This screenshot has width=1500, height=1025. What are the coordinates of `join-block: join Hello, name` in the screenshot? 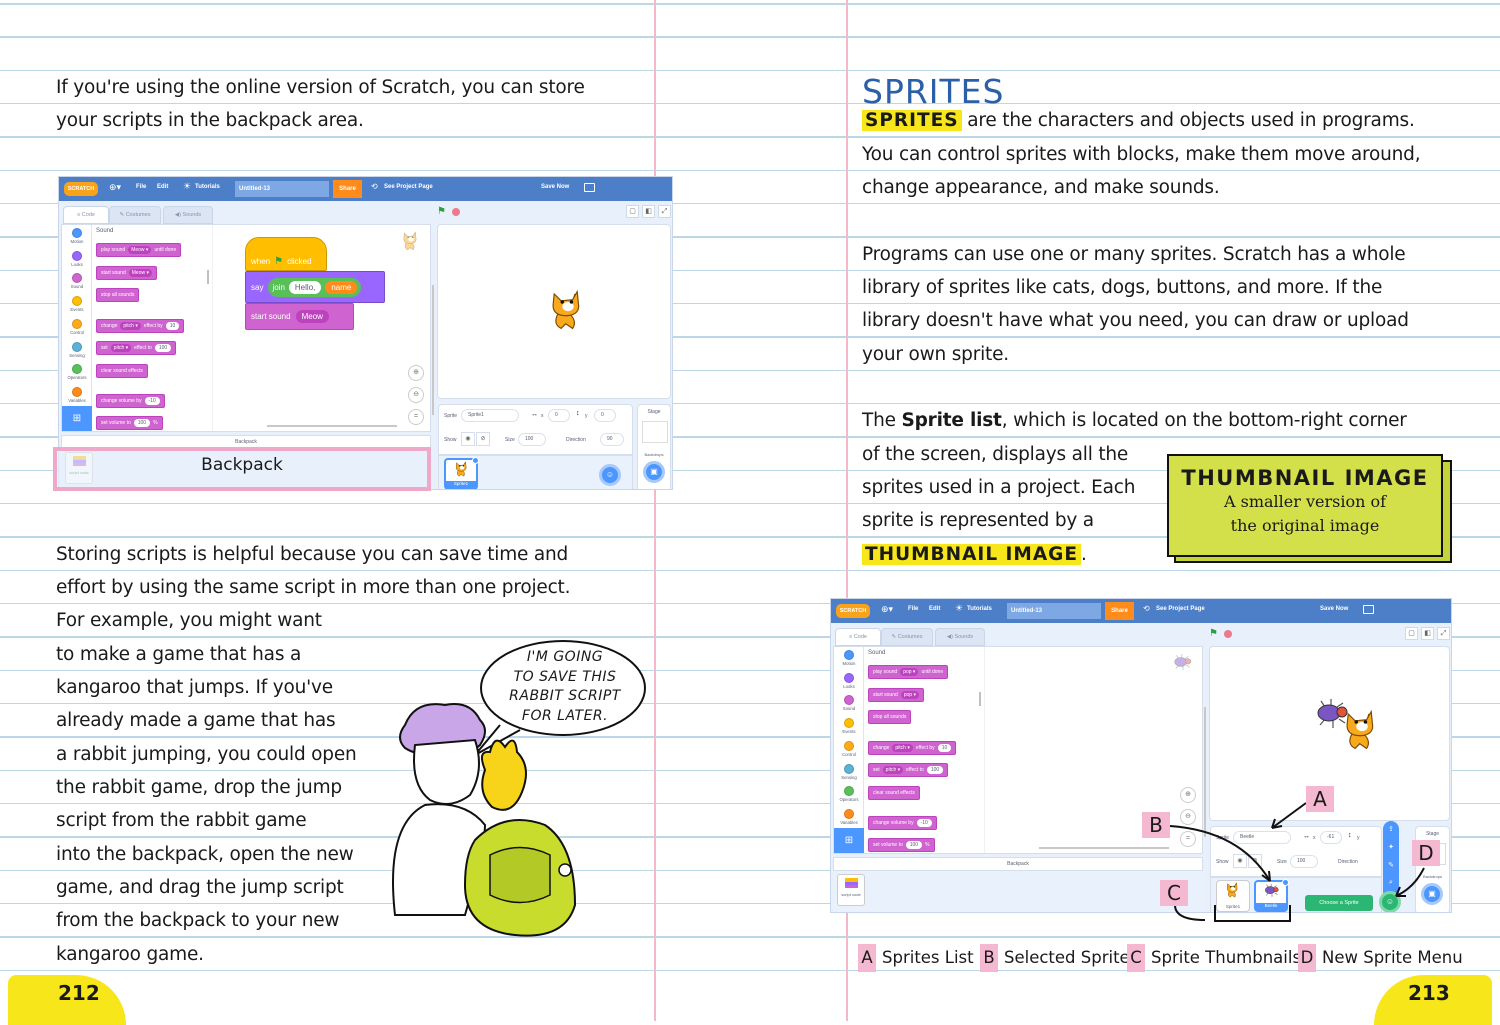 It's located at (315, 287).